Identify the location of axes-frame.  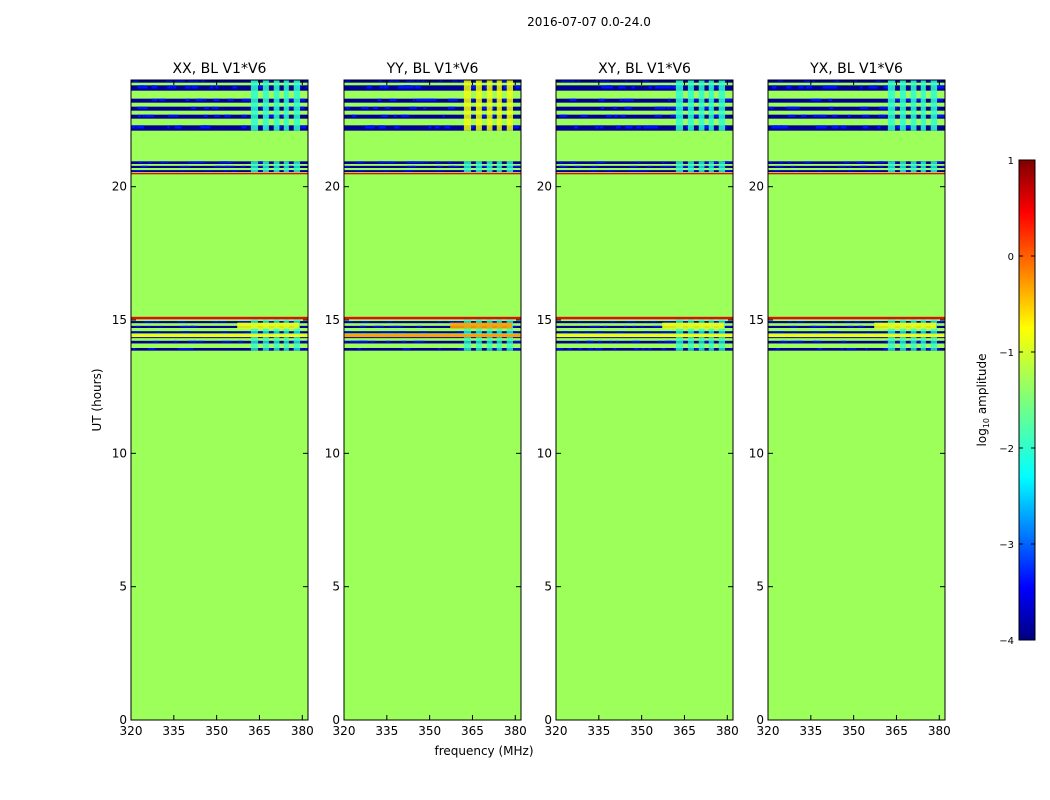
(432, 400).